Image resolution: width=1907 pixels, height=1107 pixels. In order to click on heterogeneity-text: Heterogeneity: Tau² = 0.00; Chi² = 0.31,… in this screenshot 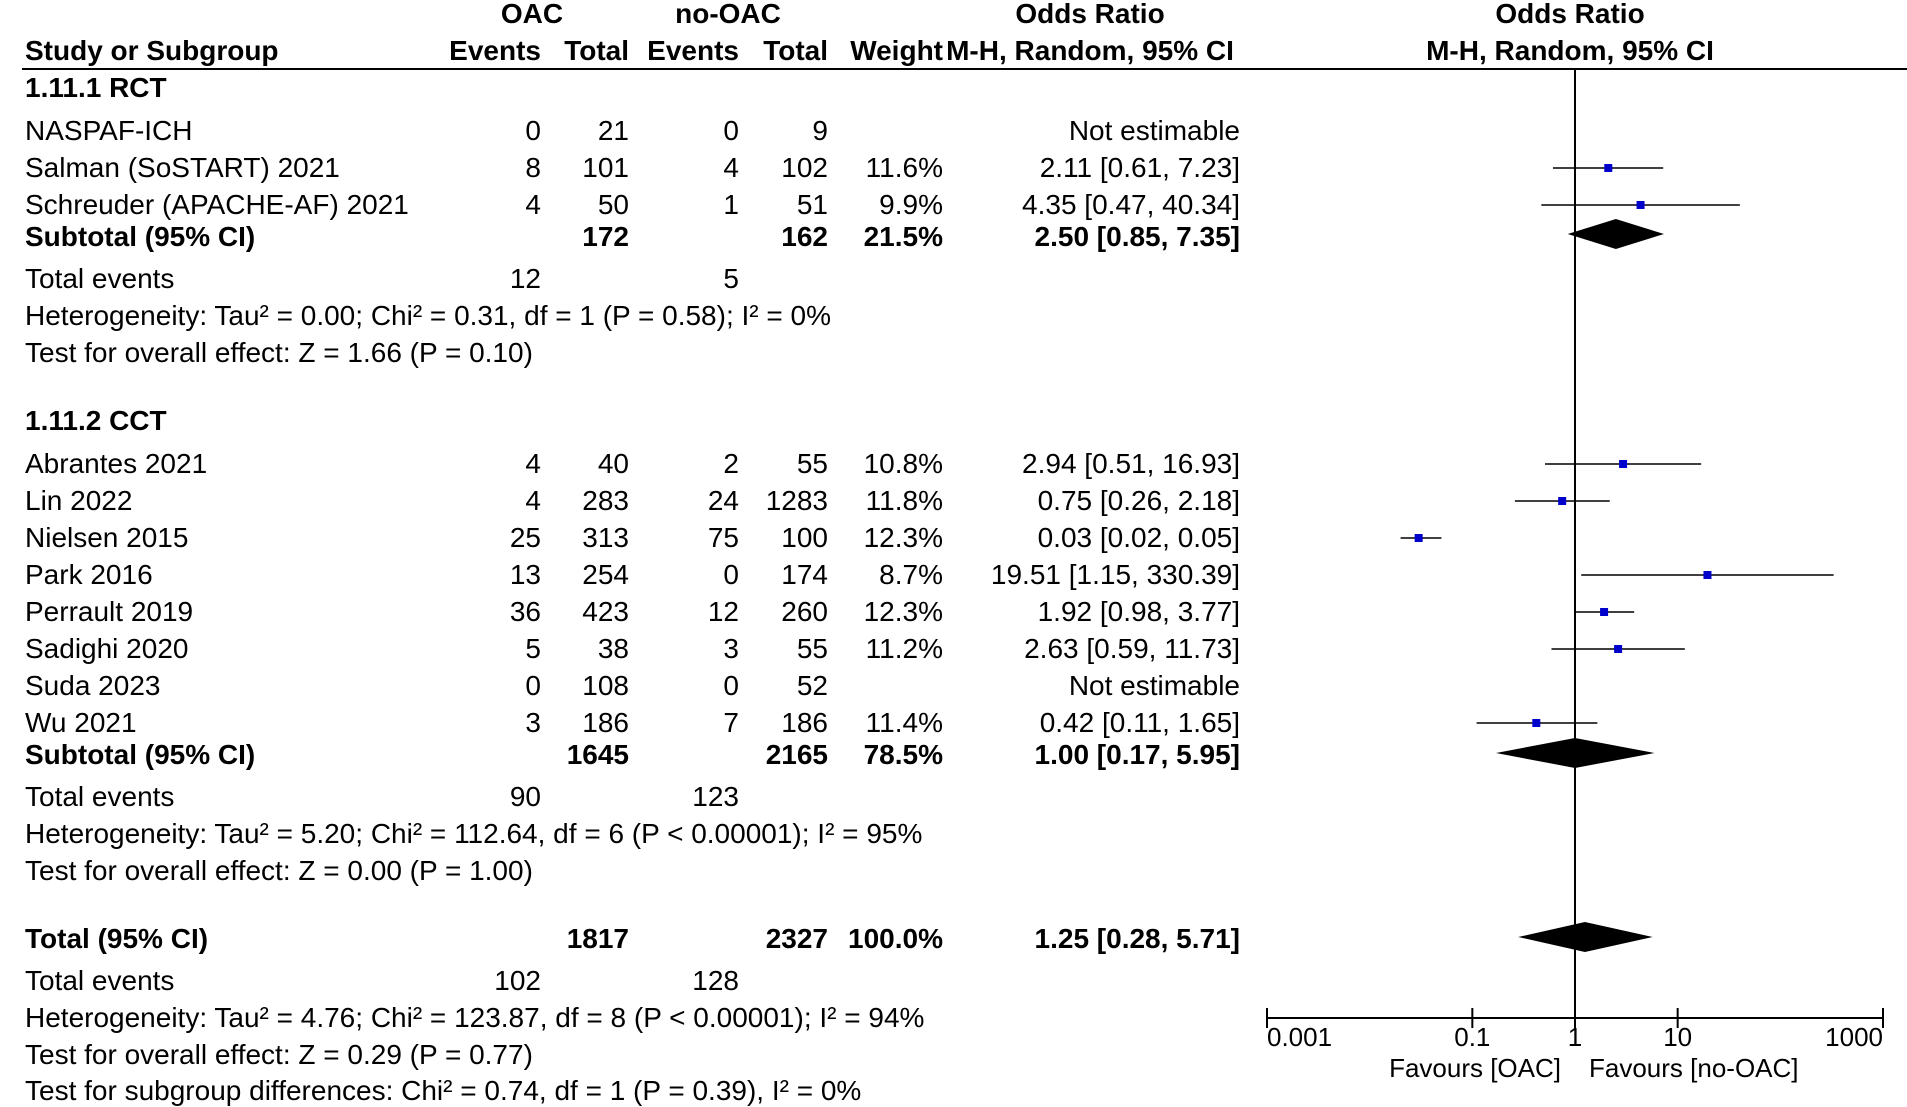, I will do `click(428, 315)`.